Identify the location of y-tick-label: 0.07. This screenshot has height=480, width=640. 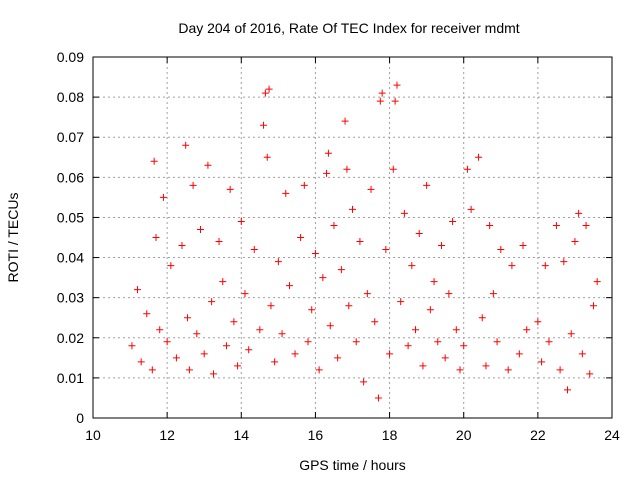
(70, 137).